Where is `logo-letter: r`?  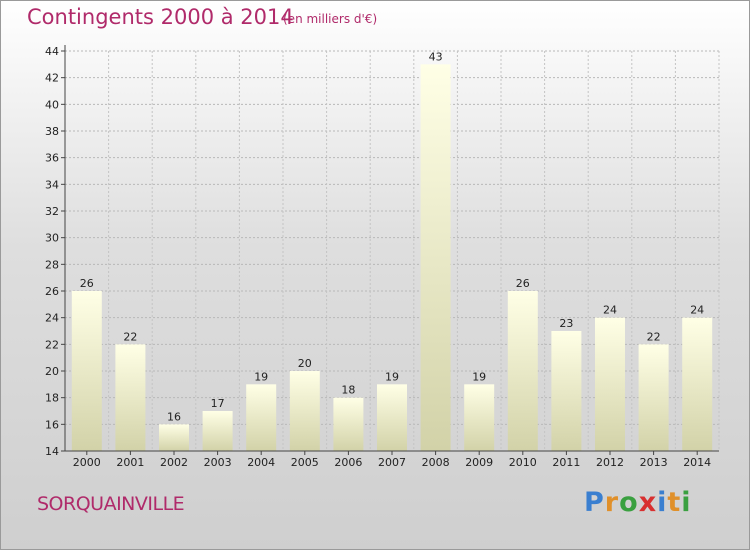
logo-letter: r is located at coordinates (612, 502).